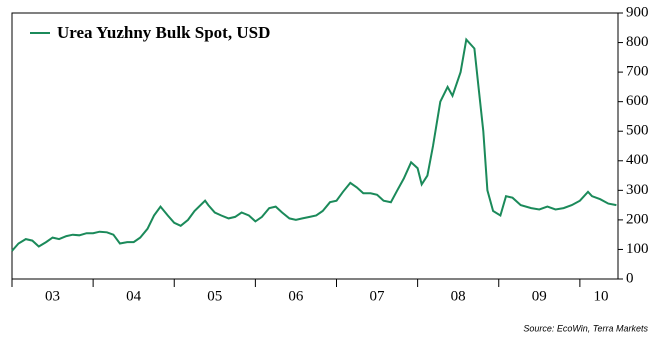 The height and width of the screenshot is (340, 653). What do you see at coordinates (637, 42) in the screenshot?
I see `y-tick-label: 800` at bounding box center [637, 42].